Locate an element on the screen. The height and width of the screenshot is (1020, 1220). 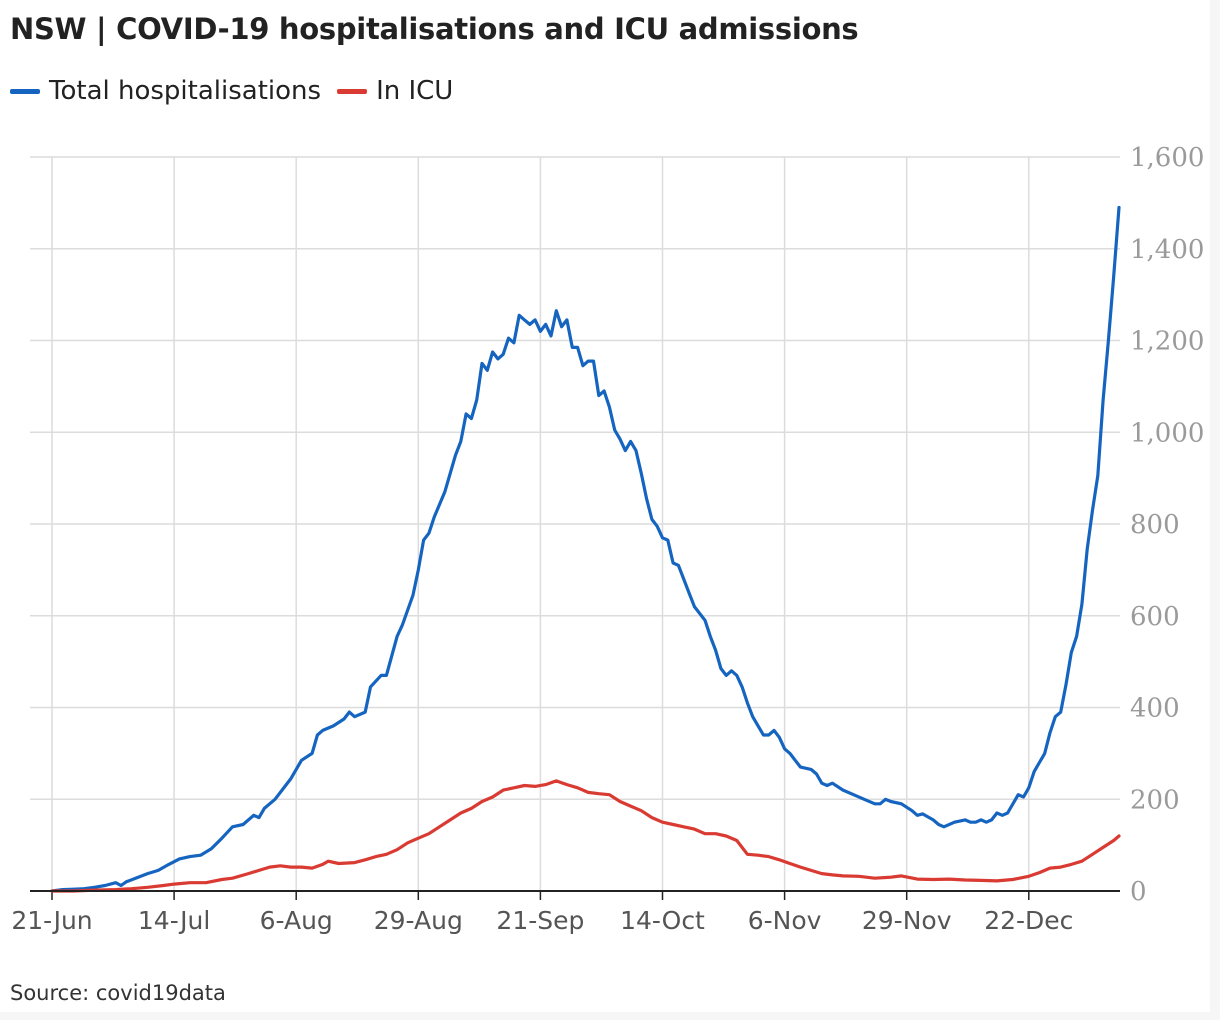
x-tick-label: 6-Nov is located at coordinates (785, 920).